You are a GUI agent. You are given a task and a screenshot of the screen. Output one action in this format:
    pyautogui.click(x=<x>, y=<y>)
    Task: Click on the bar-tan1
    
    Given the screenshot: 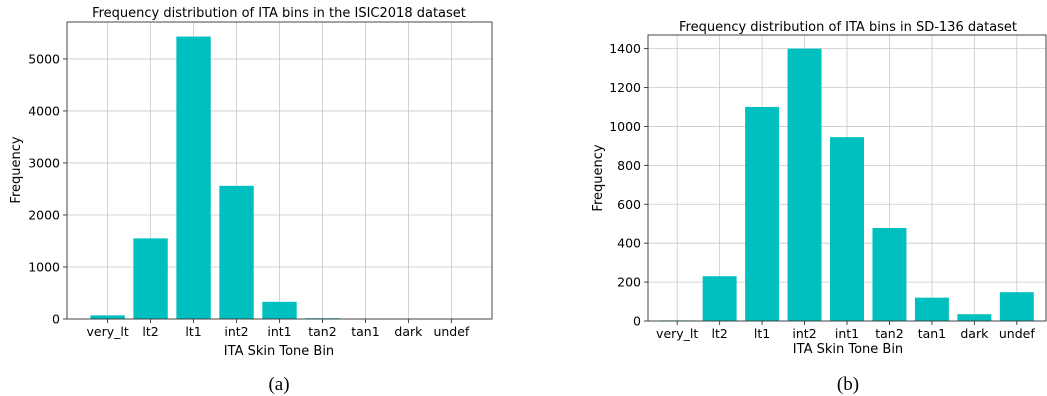 What is the action you would take?
    pyautogui.click(x=931, y=309)
    